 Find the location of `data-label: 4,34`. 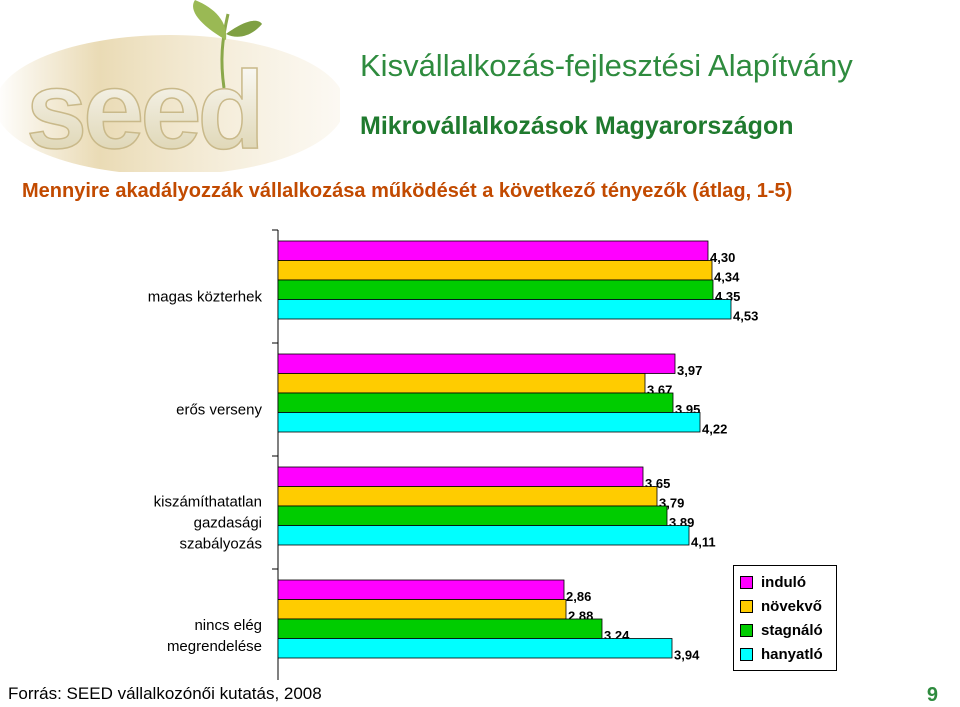

data-label: 4,34 is located at coordinates (727, 276).